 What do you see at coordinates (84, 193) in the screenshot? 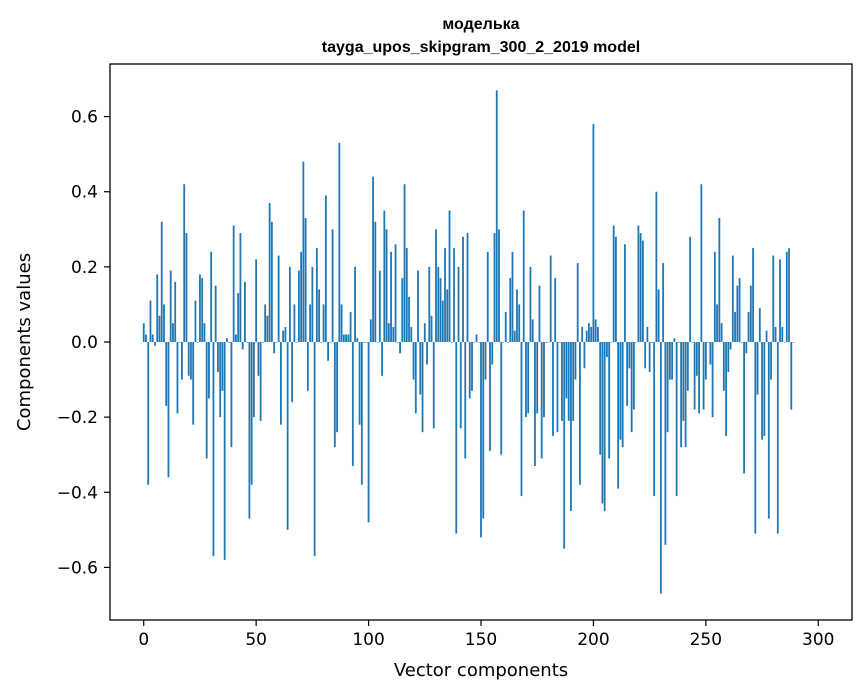
I see `y-tick-label: 0.4` at bounding box center [84, 193].